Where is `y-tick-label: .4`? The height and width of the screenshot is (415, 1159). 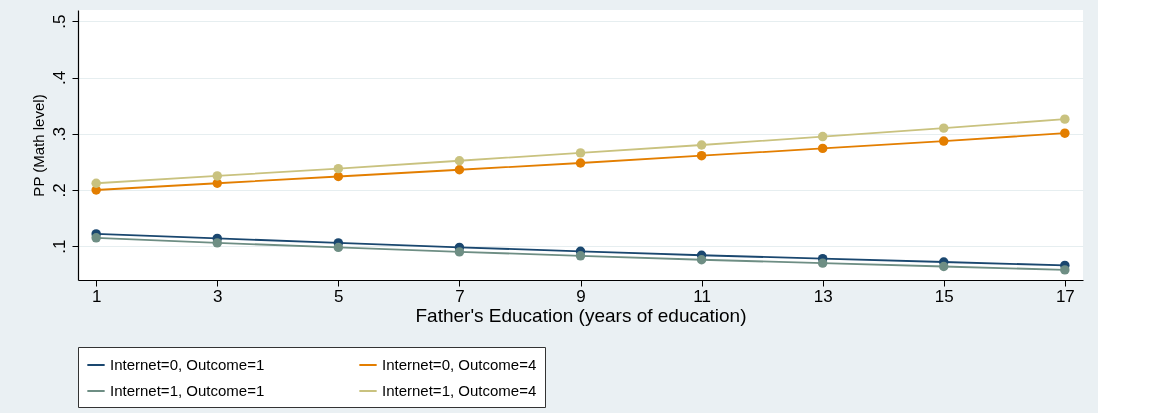
y-tick-label: .4 is located at coordinates (59, 78).